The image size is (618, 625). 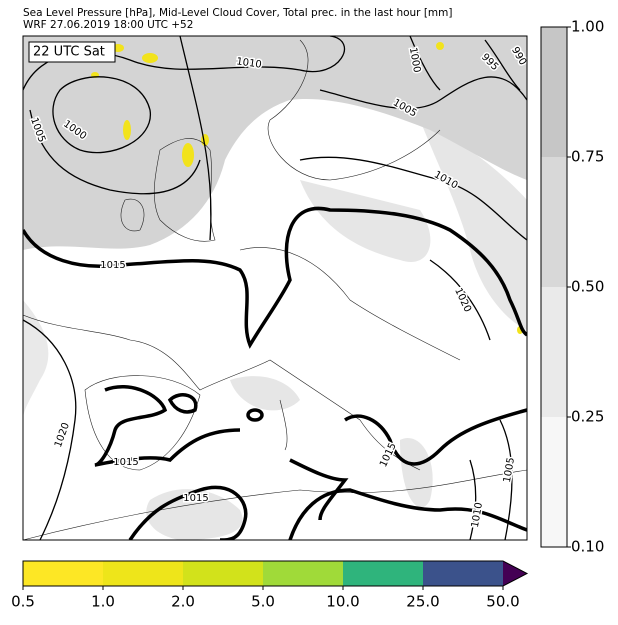 I want to click on cloud-tick-label: 0.25, so click(x=587, y=417).